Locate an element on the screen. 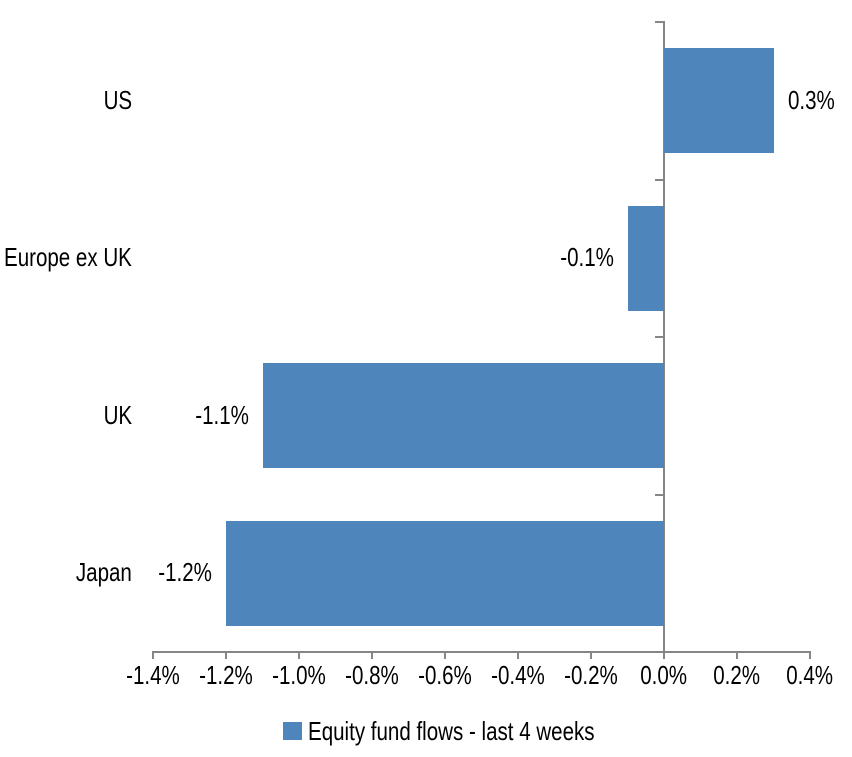 Image resolution: width=852 pixels, height=757 pixels. category-label-us: US is located at coordinates (66, 100).